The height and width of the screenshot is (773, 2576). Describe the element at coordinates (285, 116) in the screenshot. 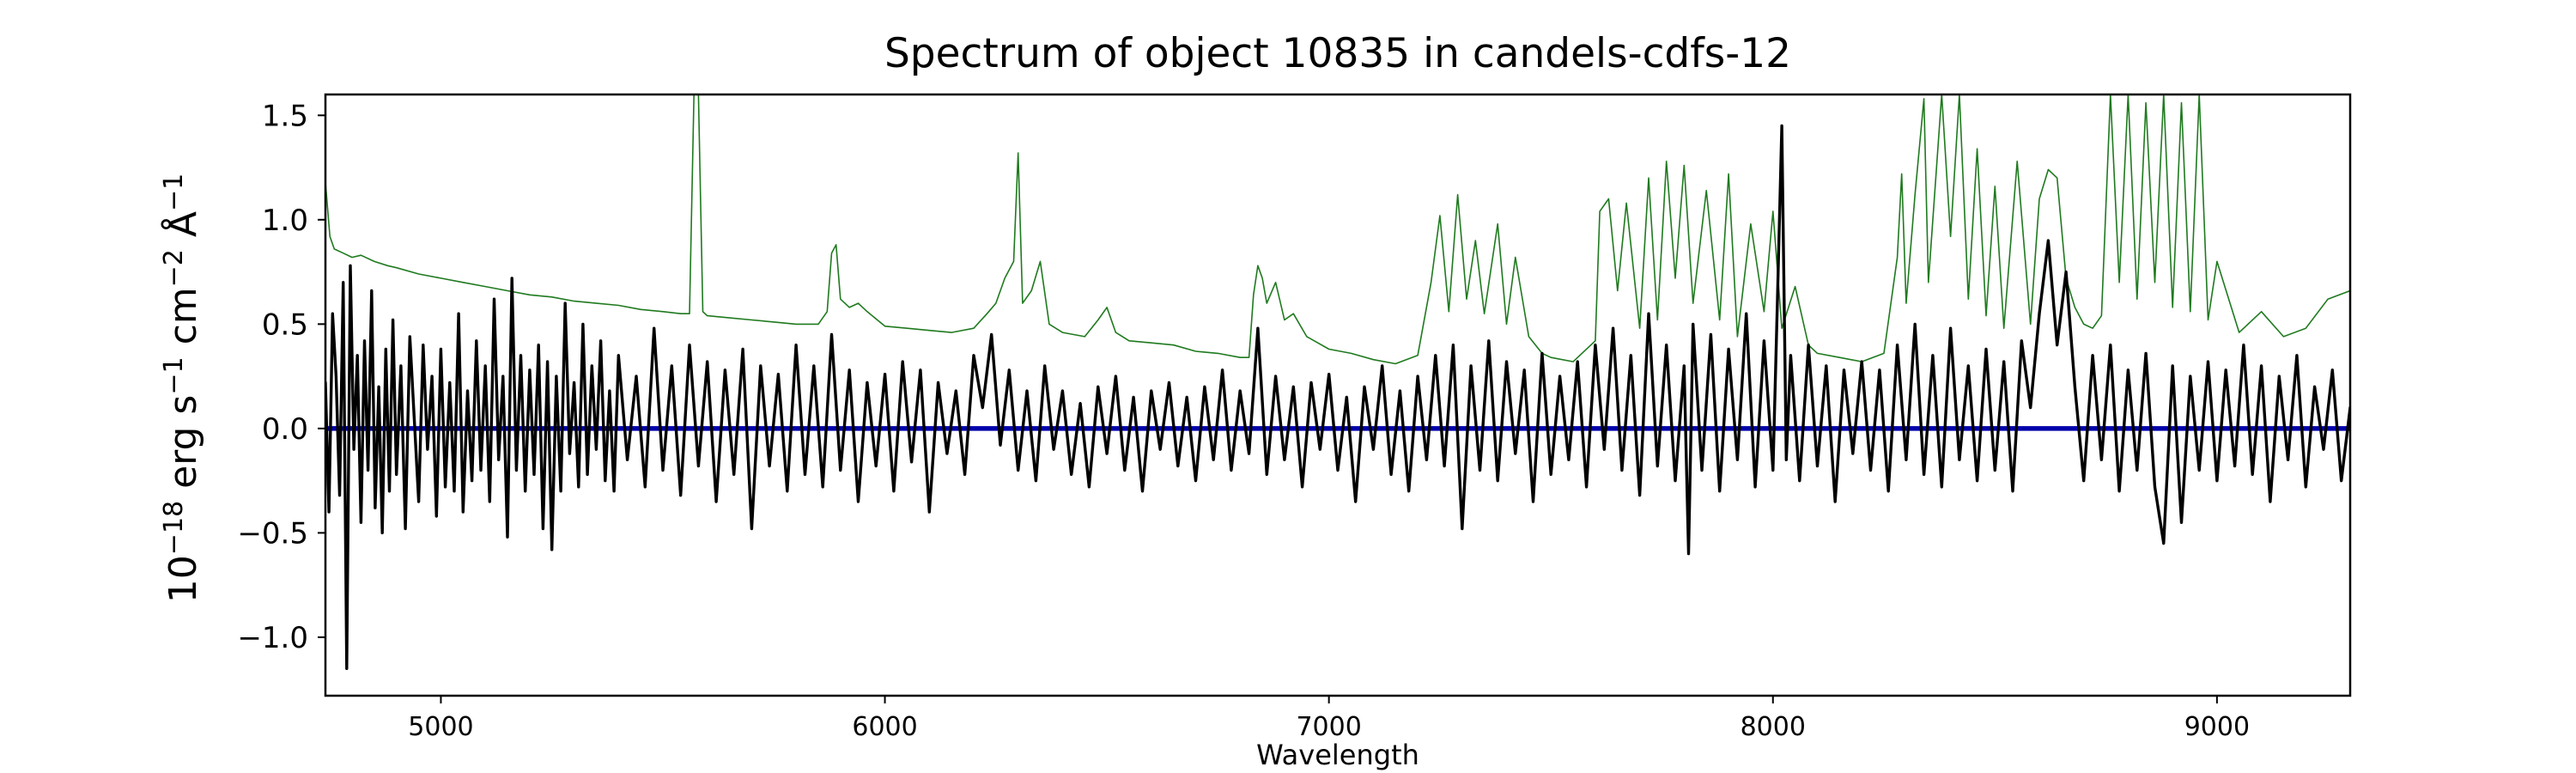

I see `y-tick-label: 1.5` at that location.